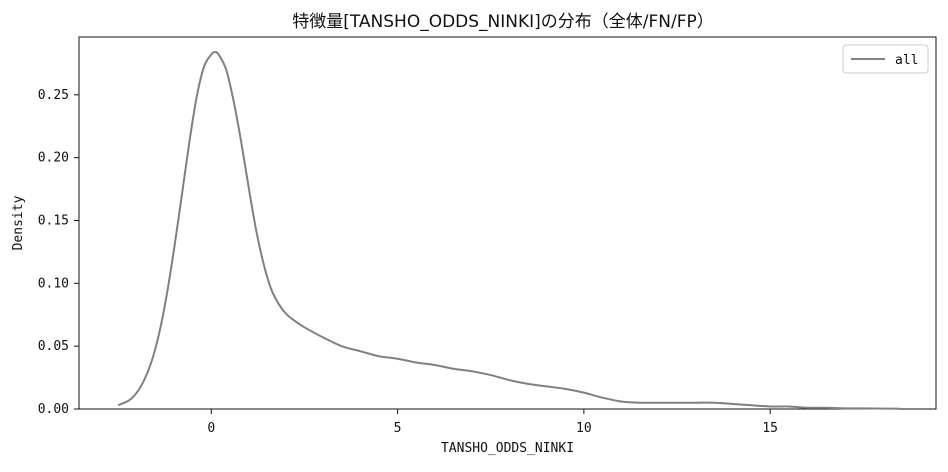 Image resolution: width=948 pixels, height=472 pixels. I want to click on x-tick-label: 10, so click(584, 428).